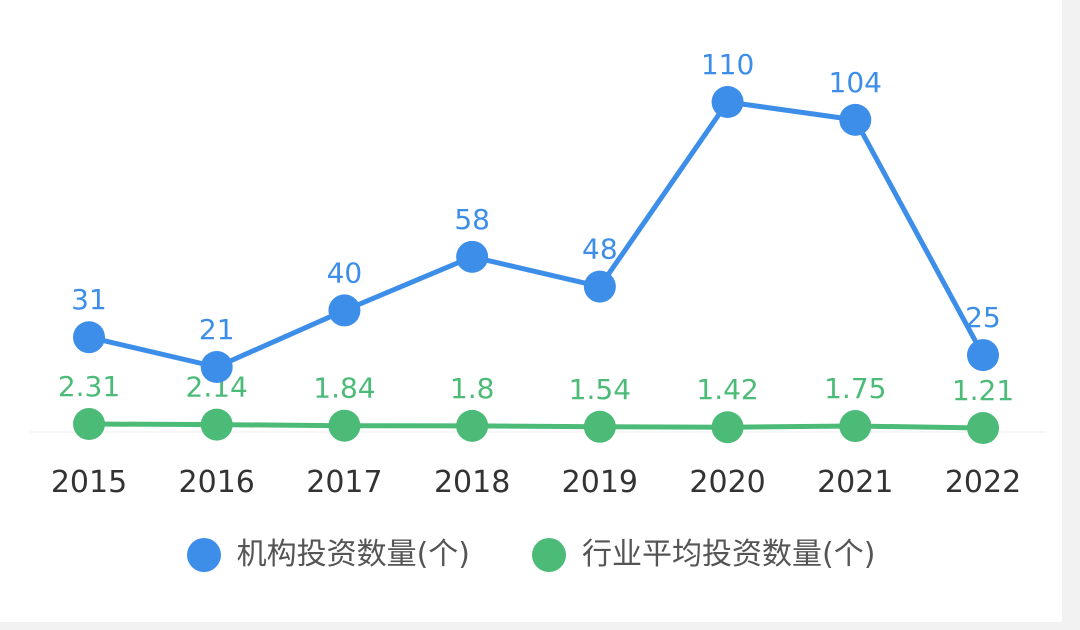 This screenshot has width=1080, height=630. I want to click on legend-item-industry-average: 行业平均投资数量(个), so click(703, 555).